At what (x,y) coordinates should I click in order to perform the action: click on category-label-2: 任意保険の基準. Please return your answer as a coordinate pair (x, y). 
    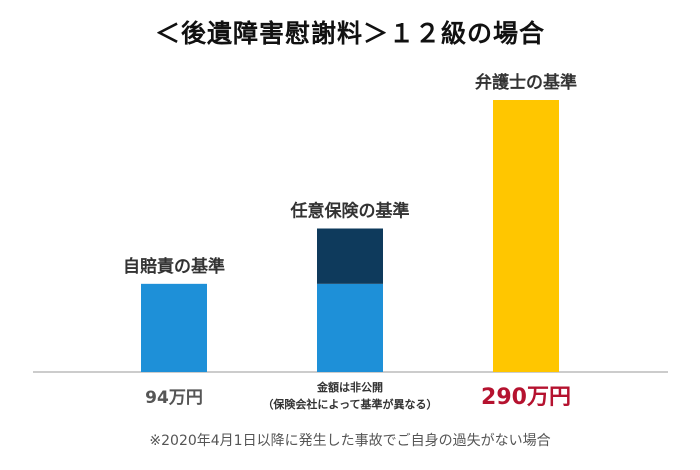
    Looking at the image, I should click on (350, 210).